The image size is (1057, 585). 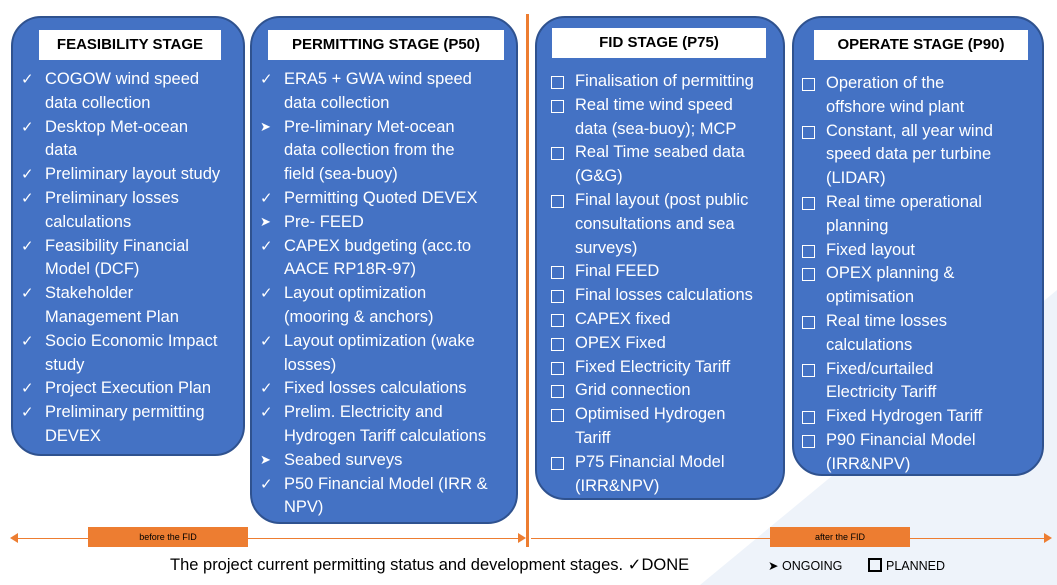 What do you see at coordinates (652, 415) in the screenshot?
I see `stage-item: Optimised Hydrogen` at bounding box center [652, 415].